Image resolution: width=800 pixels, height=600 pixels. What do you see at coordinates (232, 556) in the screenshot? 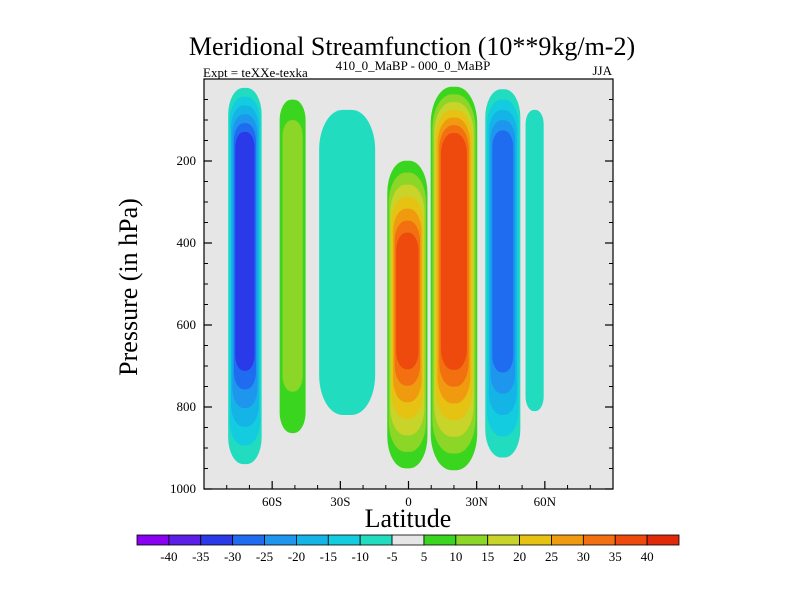
I see `colorbar-label: -30` at bounding box center [232, 556].